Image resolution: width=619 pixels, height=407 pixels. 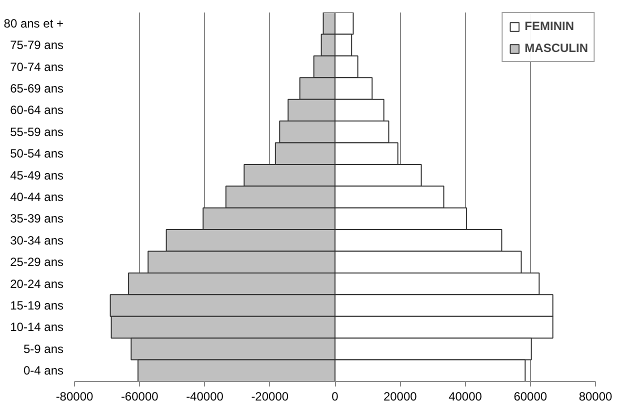 What do you see at coordinates (595, 397) in the screenshot?
I see `x-tick-label: 80000` at bounding box center [595, 397].